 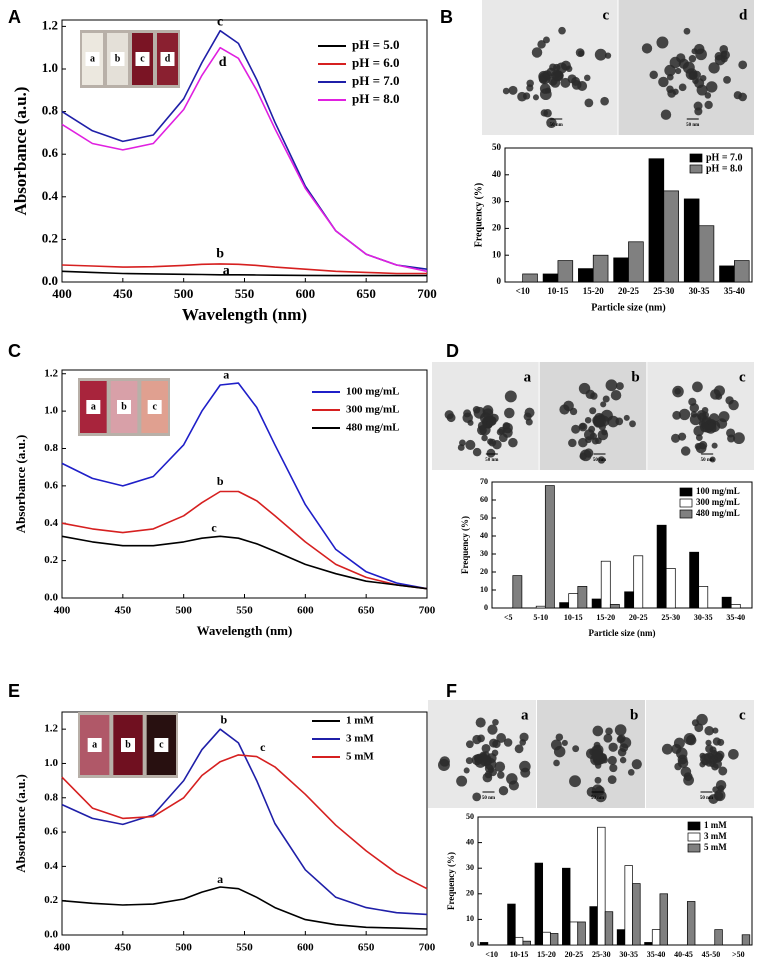 I want to click on legend-label: 1 mM, so click(x=715, y=825).